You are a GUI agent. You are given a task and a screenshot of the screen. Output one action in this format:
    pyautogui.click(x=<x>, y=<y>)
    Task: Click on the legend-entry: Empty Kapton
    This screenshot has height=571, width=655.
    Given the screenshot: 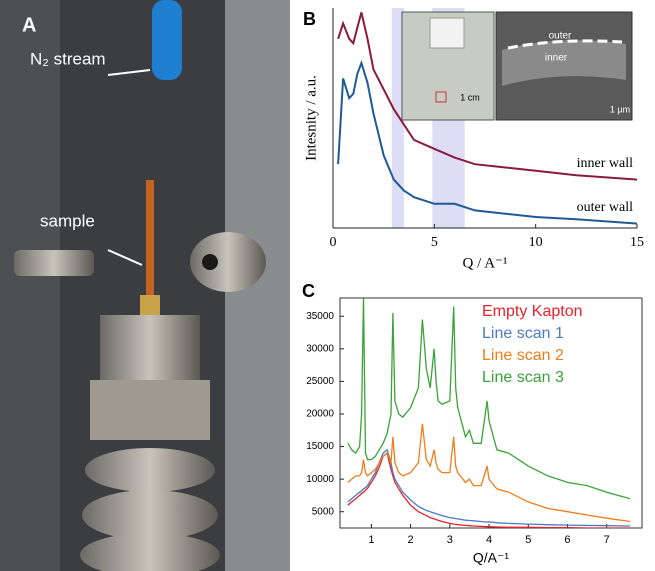 What is the action you would take?
    pyautogui.click(x=532, y=311)
    